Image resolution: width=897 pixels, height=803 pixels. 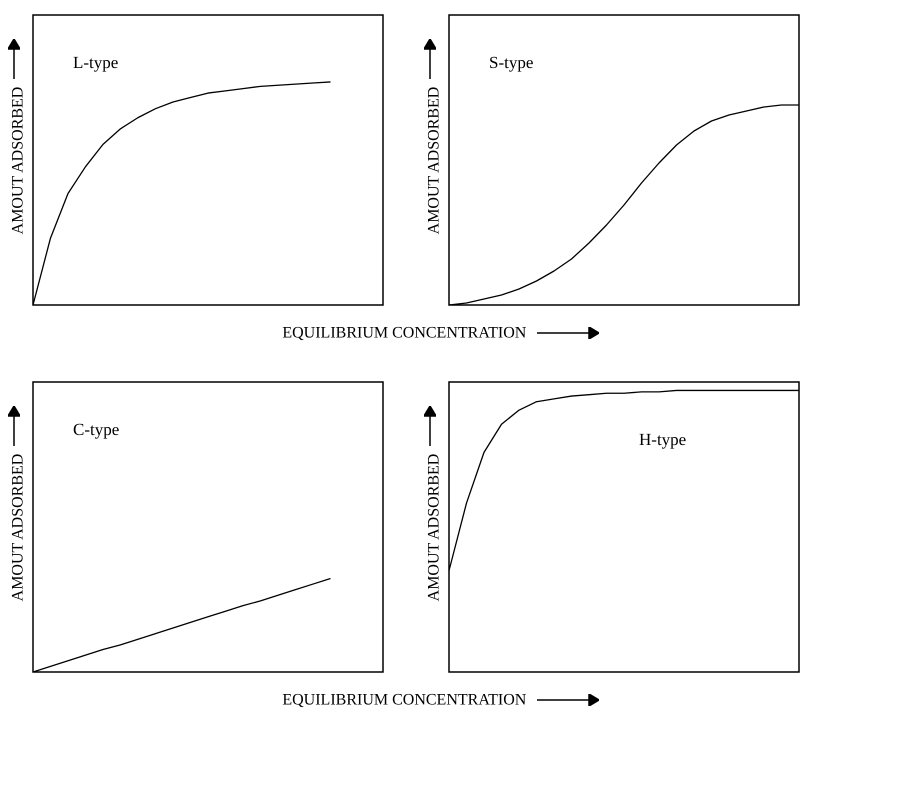 What do you see at coordinates (511, 62) in the screenshot?
I see `text: S-type` at bounding box center [511, 62].